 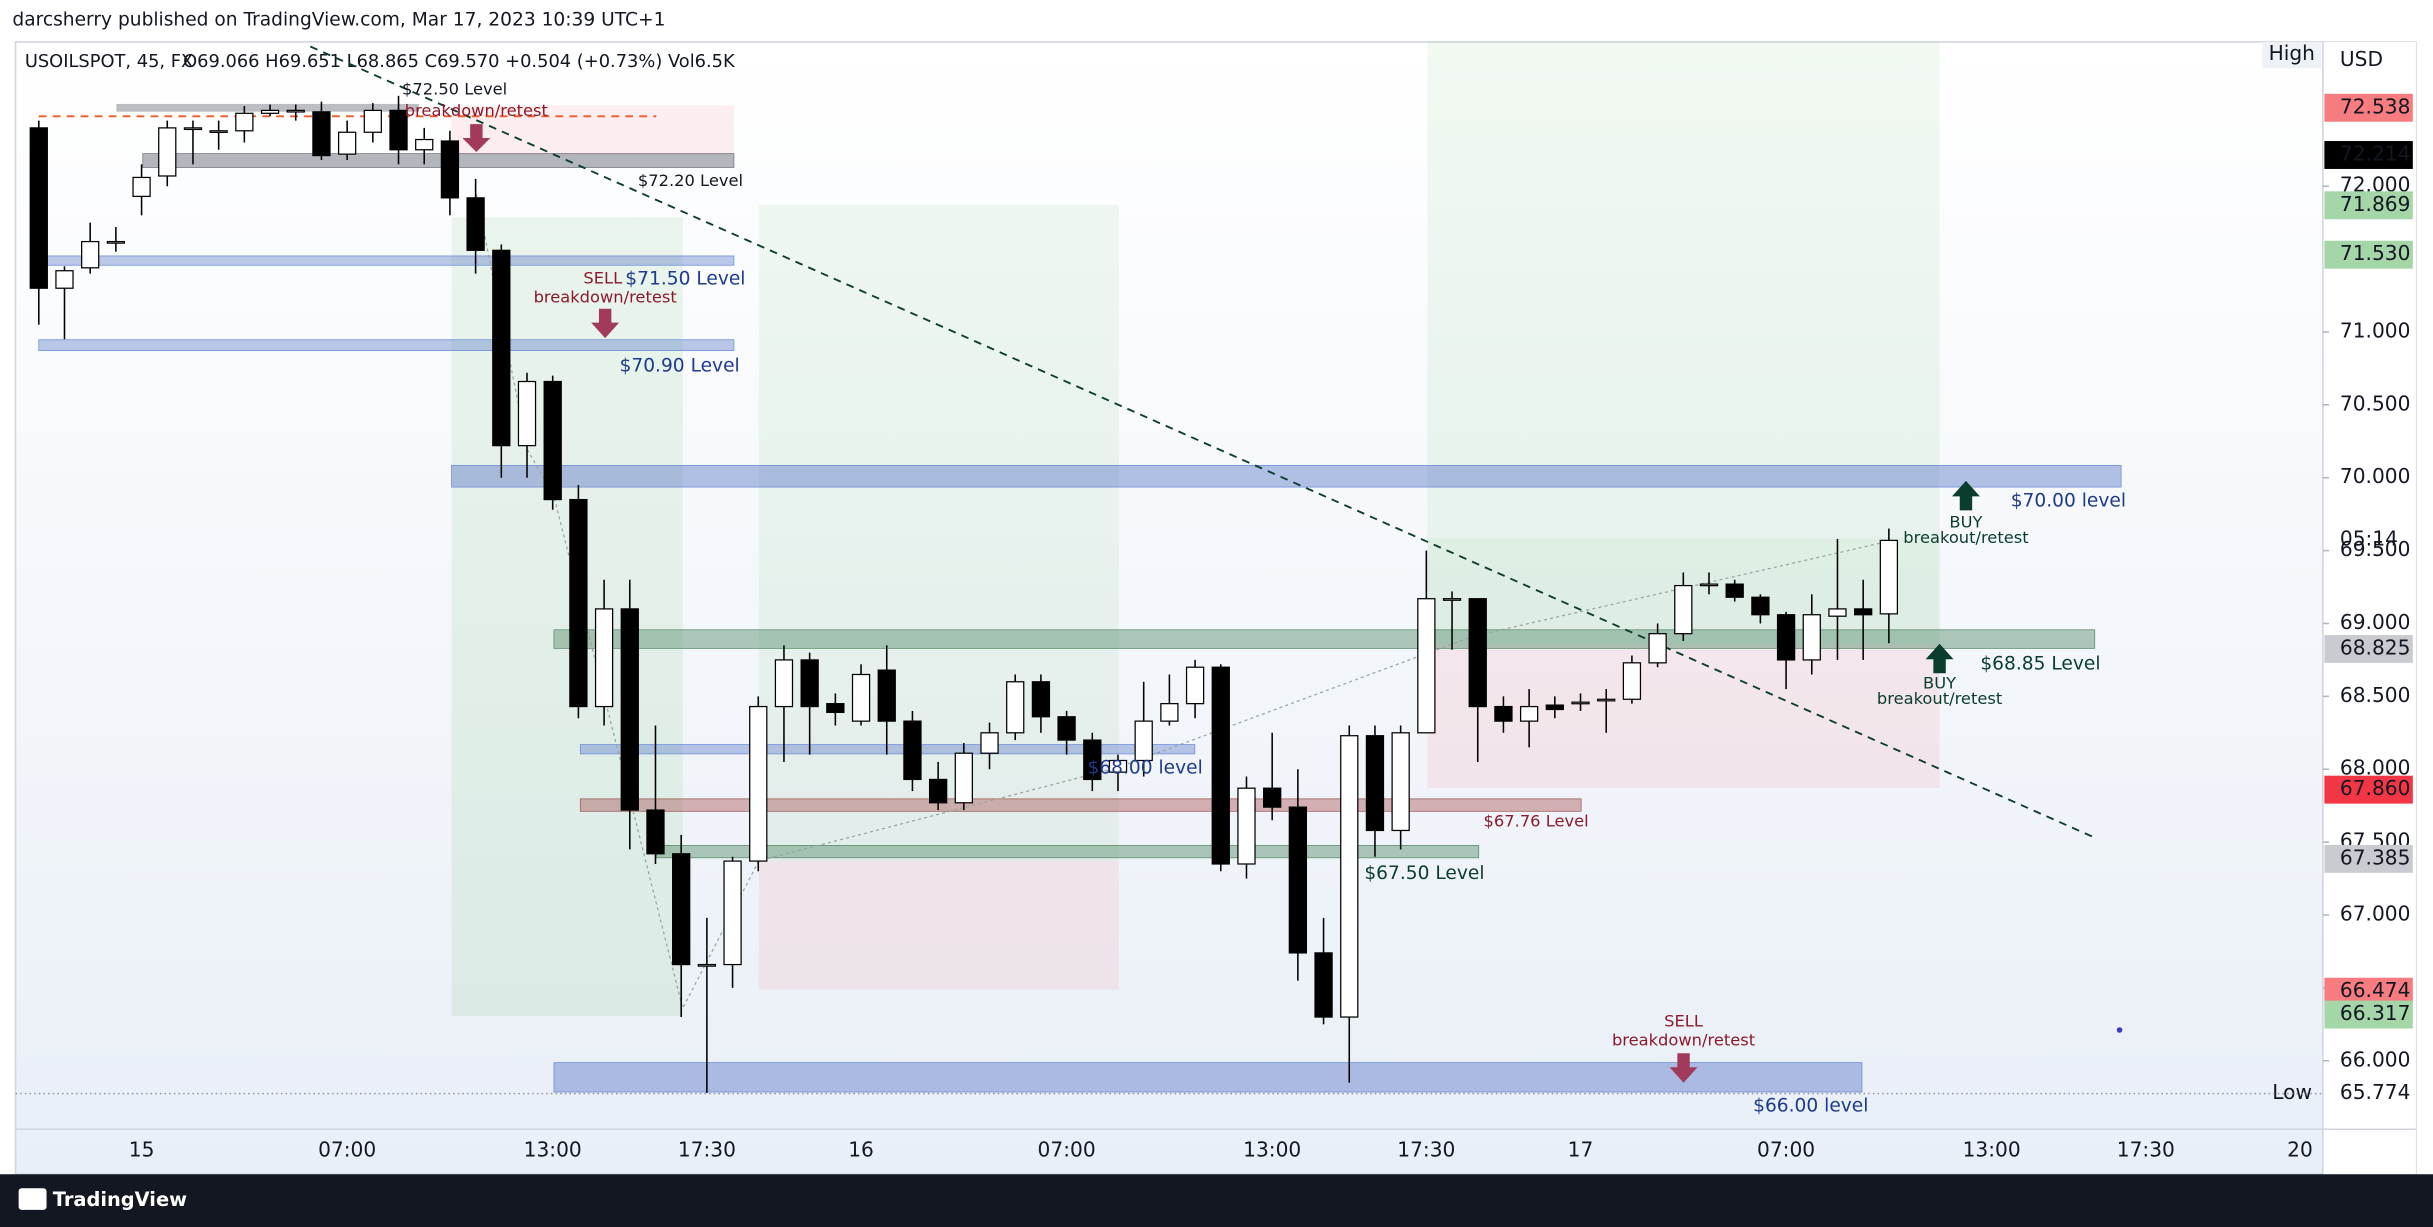 What do you see at coordinates (2369, 538) in the screenshot?
I see `countdown: 05:14` at bounding box center [2369, 538].